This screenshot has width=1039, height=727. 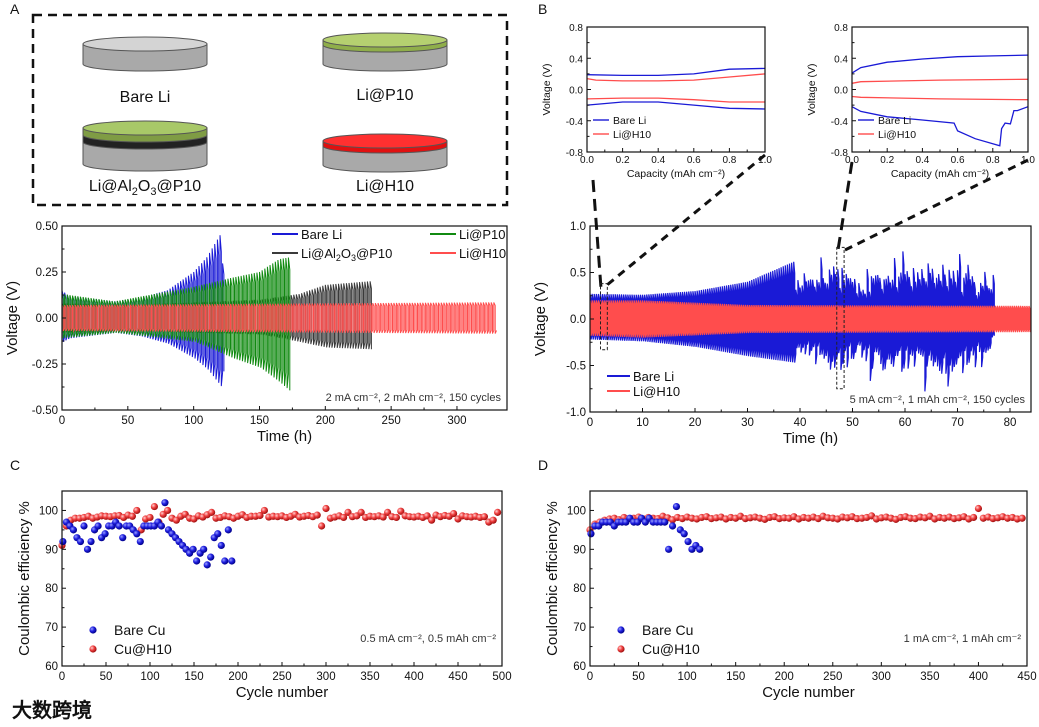 What do you see at coordinates (1010, 423) in the screenshot?
I see `x-tick-label: 80` at bounding box center [1010, 423].